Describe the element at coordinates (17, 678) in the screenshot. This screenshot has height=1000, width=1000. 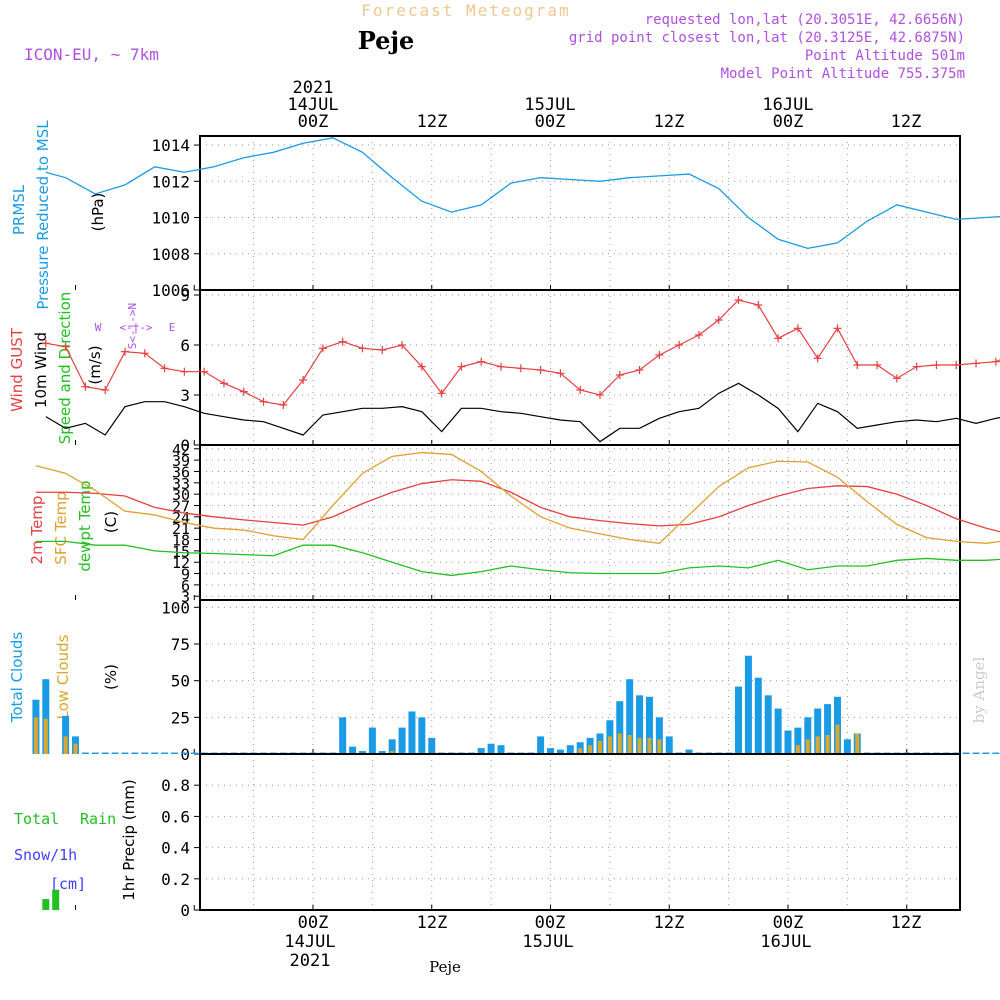
I see `total-clouds-label: Total Clouds` at that location.